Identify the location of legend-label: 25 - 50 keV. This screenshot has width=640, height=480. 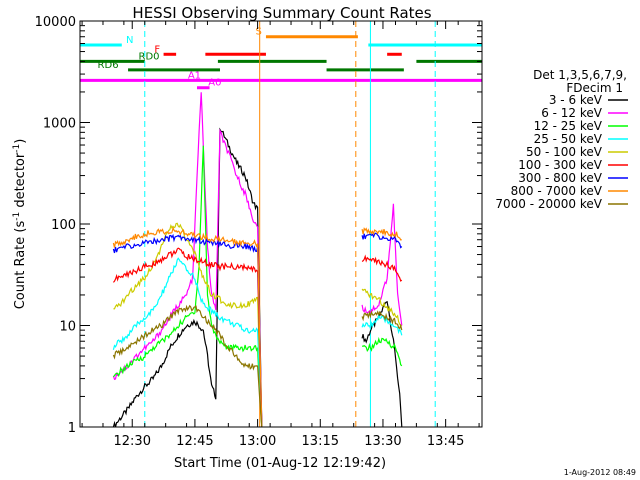
(568, 139).